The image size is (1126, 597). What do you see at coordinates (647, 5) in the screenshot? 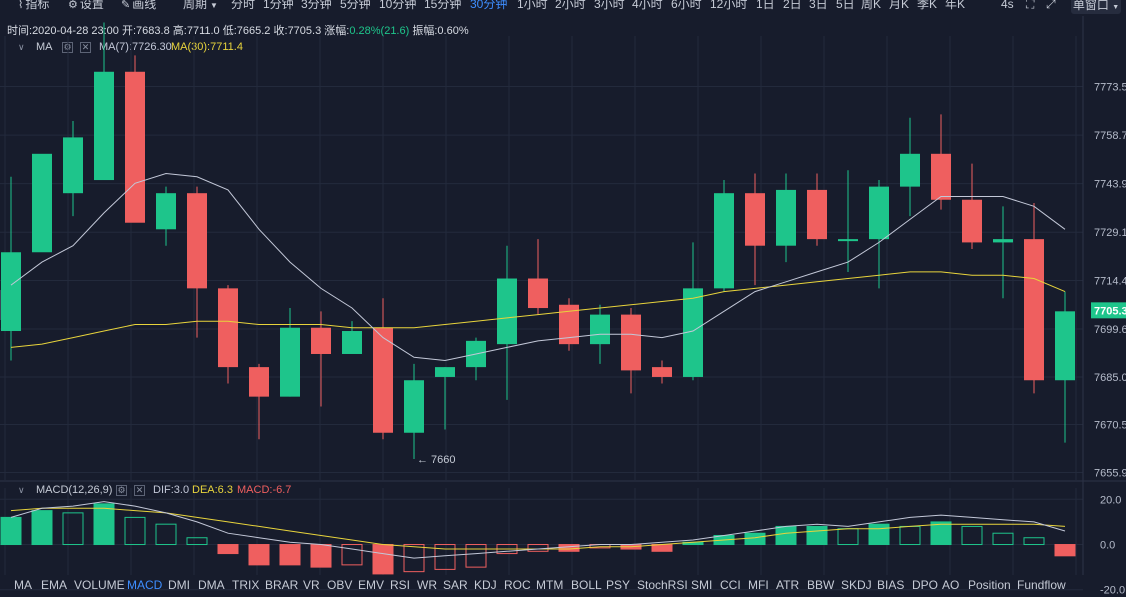
I see `interval-tab-10: 4小时` at bounding box center [647, 5].